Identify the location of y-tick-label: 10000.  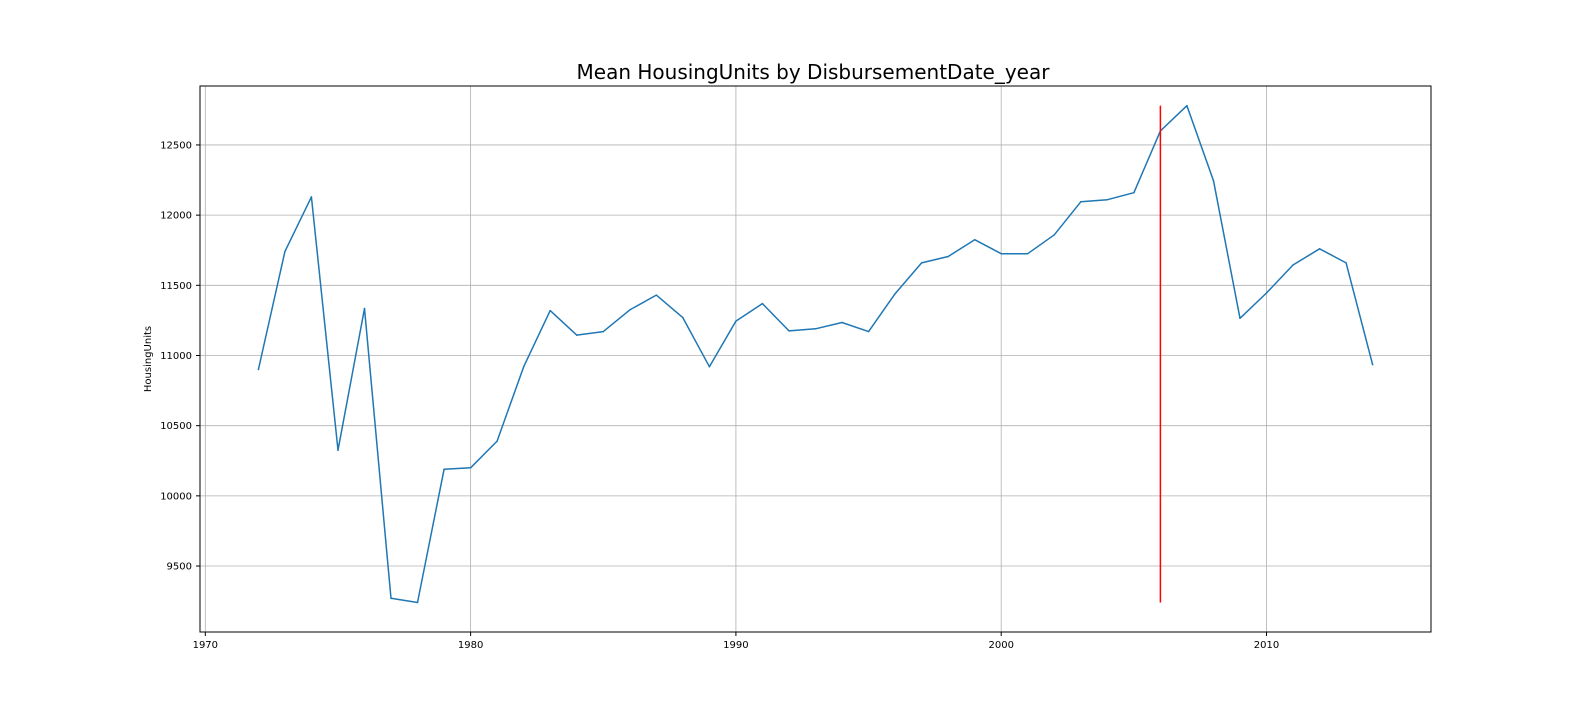
(176, 496).